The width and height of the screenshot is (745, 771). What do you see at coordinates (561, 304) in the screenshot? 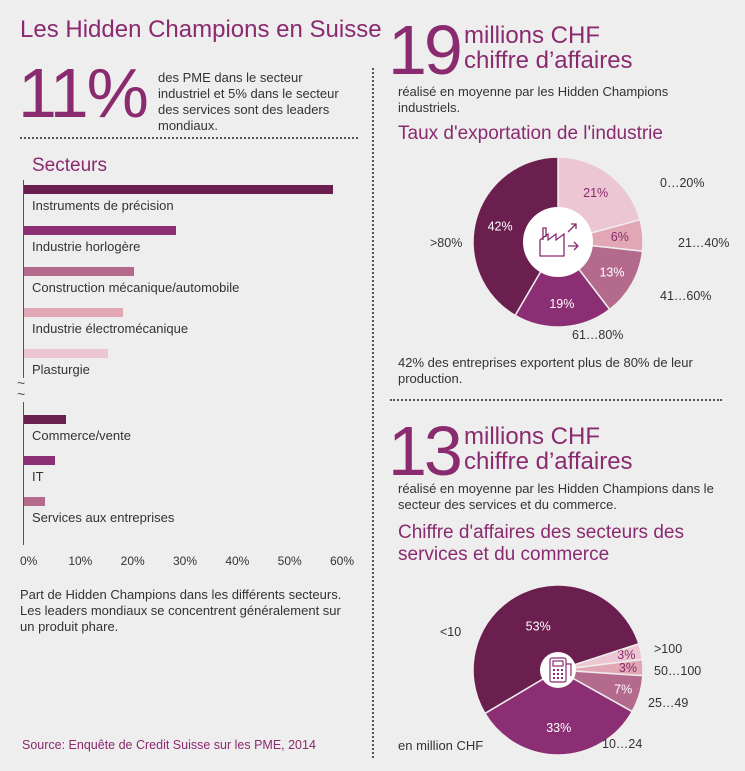
I see `pie-slice-value: 19%` at bounding box center [561, 304].